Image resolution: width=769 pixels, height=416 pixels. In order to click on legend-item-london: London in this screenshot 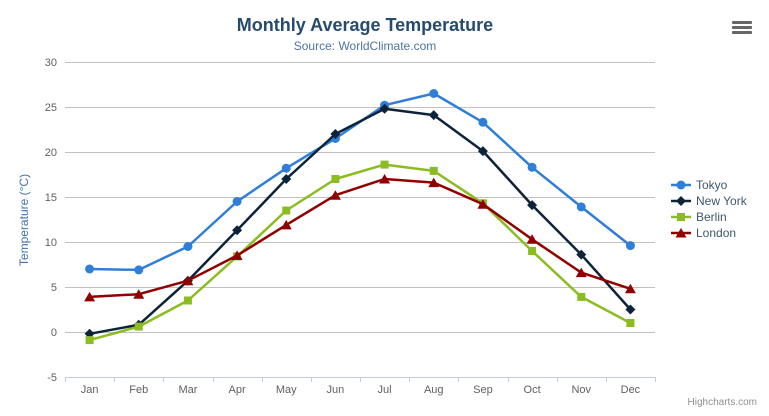, I will do `click(709, 233)`.